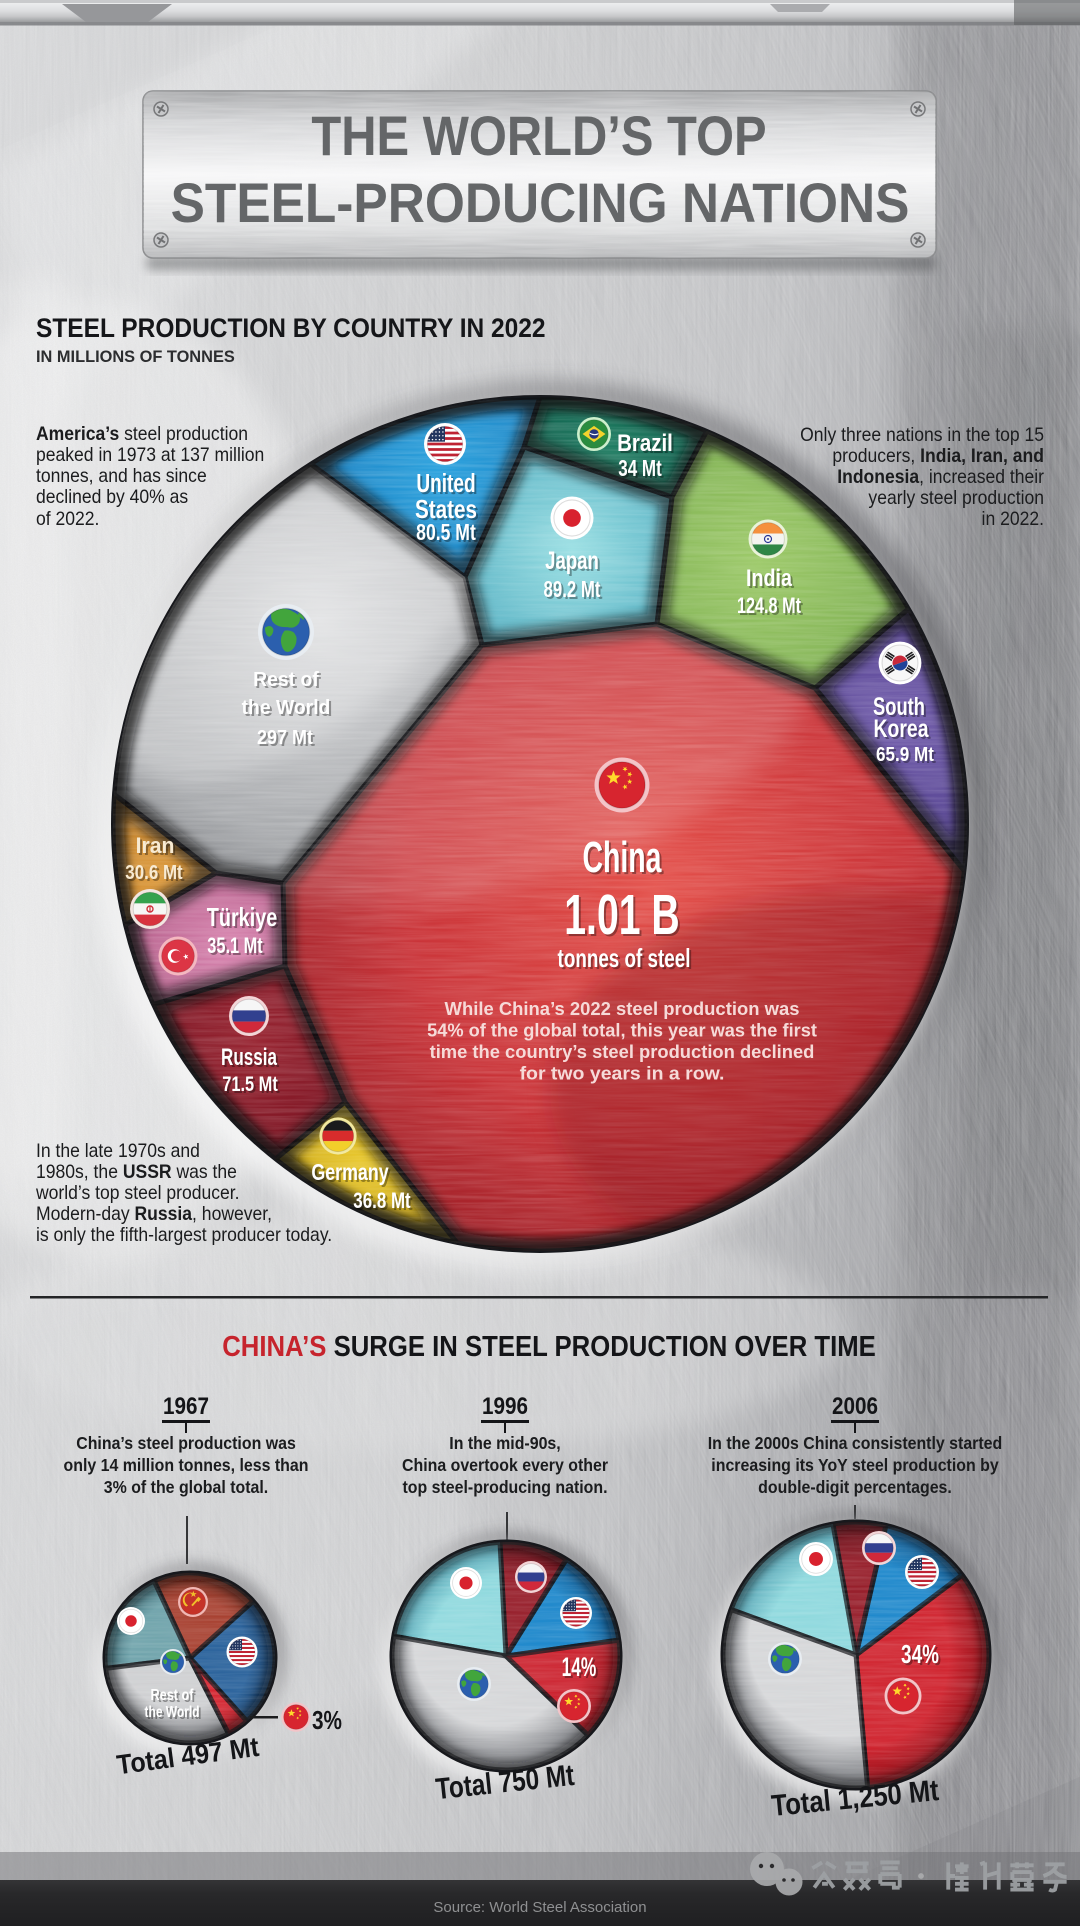  I want to click on svg-text: for two years in a row., so click(622, 1074).